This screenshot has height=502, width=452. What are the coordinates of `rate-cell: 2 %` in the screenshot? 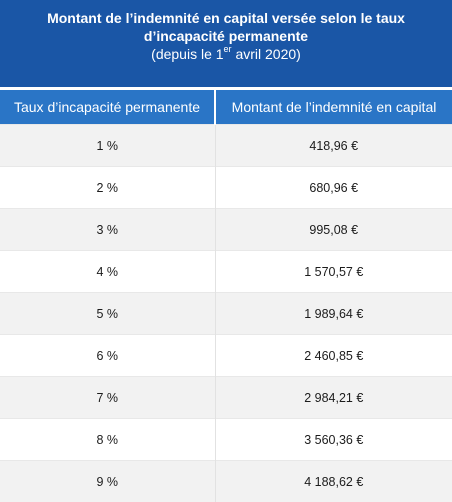 It's located at (107, 188).